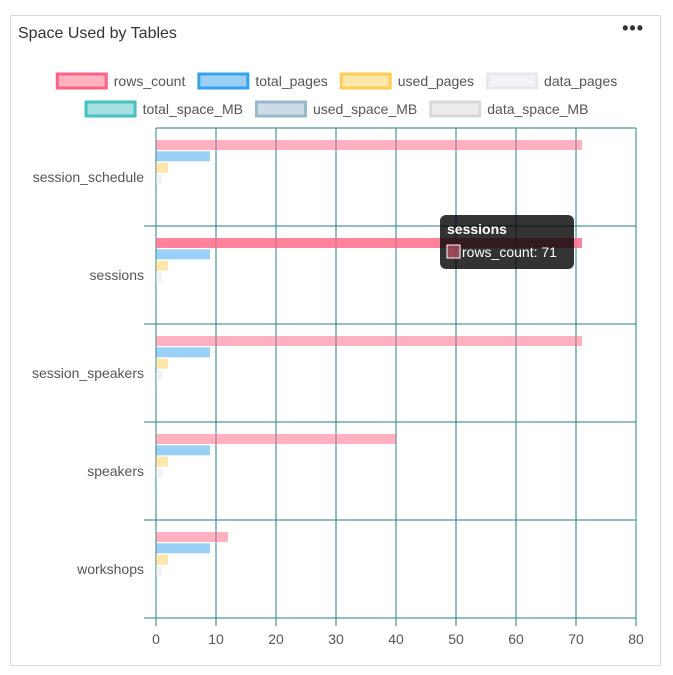 This screenshot has width=673, height=675. Describe the element at coordinates (633, 28) in the screenshot. I see `ellipsis-icon: •••` at that location.